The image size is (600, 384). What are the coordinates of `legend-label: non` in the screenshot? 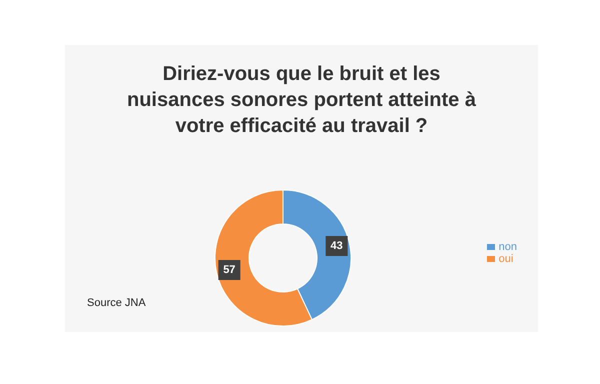 It's located at (507, 247).